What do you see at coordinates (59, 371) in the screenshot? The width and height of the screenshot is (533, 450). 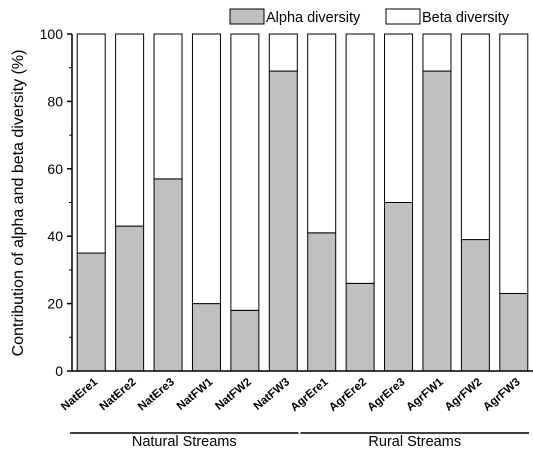 I see `y-tick-label-0: 0` at bounding box center [59, 371].